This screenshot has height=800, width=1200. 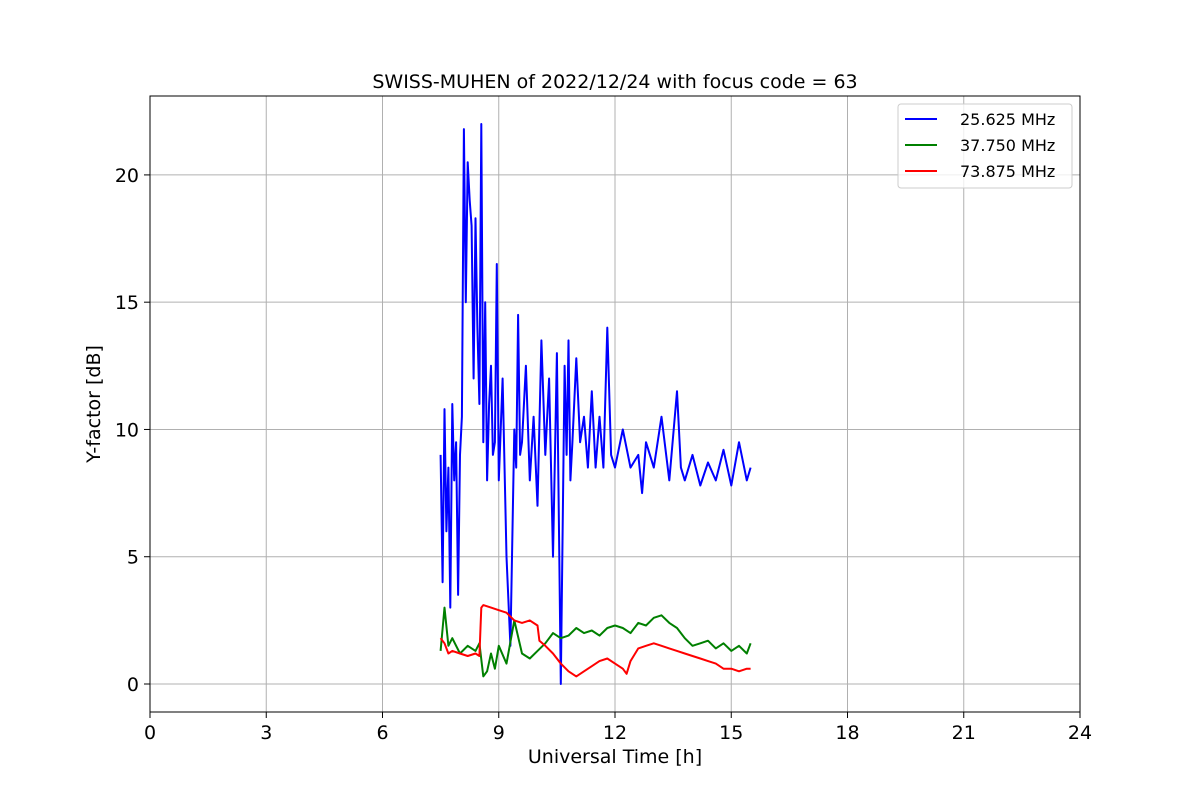 What do you see at coordinates (127, 176) in the screenshot?
I see `y-tick-label: 20` at bounding box center [127, 176].